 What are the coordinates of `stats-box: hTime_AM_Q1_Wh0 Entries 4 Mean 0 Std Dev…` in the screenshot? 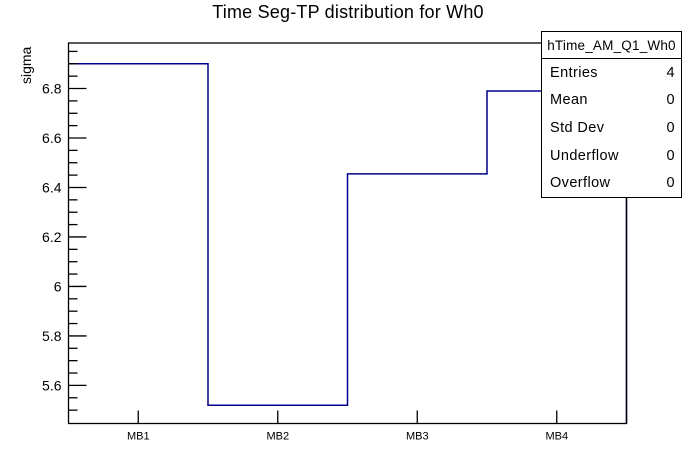 It's located at (611, 114).